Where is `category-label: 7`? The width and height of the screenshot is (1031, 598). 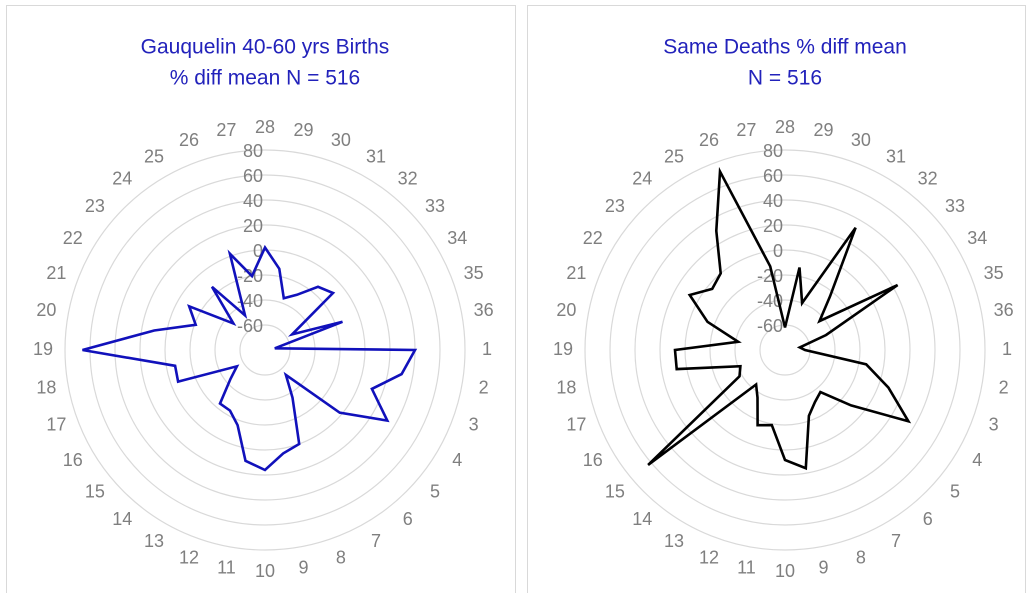
category-label: 7 is located at coordinates (376, 541).